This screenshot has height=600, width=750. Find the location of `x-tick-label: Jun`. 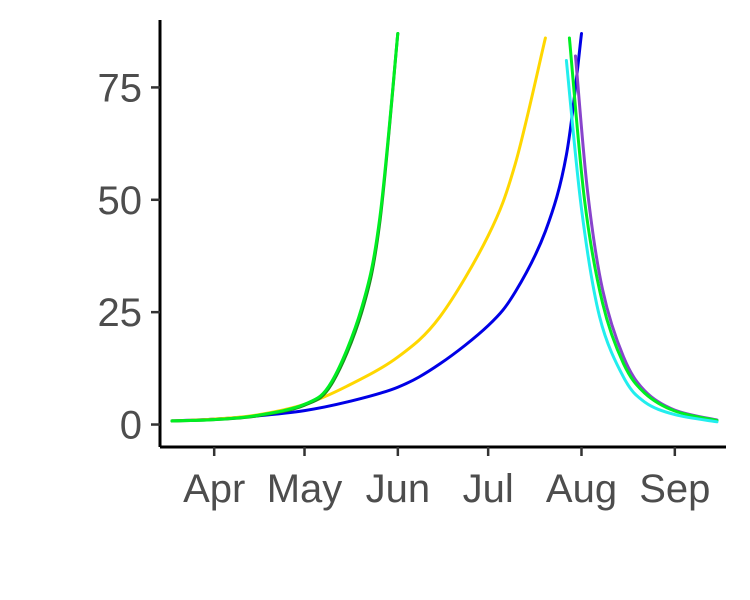

x-tick-label: Jun is located at coordinates (398, 489).